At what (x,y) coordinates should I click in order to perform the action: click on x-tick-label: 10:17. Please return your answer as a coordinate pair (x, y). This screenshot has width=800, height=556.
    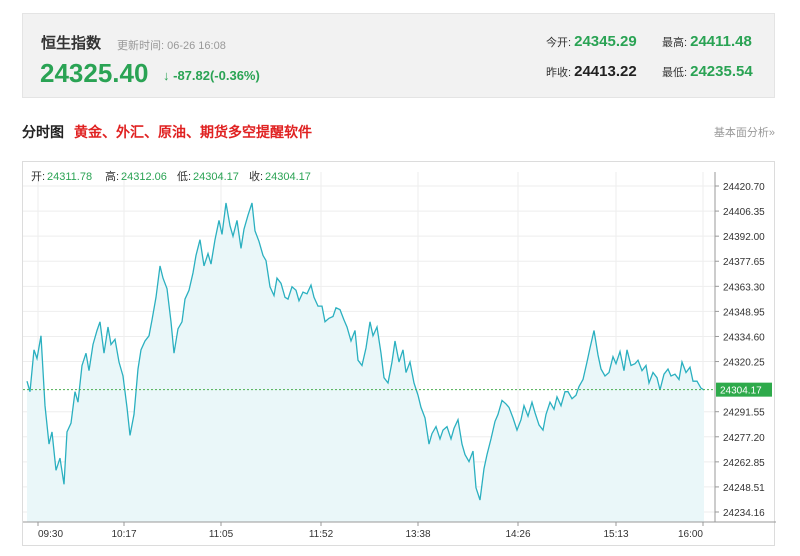
    Looking at the image, I should click on (123, 534).